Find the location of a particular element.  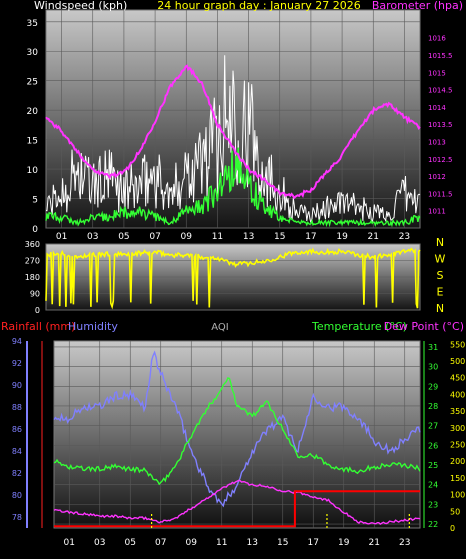

wind-x-tick-label: 21 is located at coordinates (373, 237).